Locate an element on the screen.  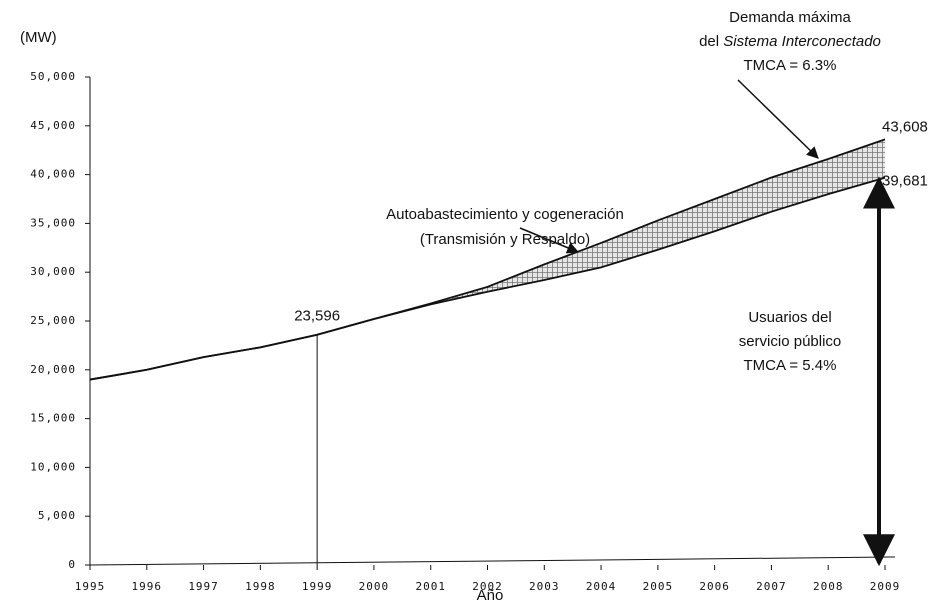
x-axis-label: Año is located at coordinates (490, 595).